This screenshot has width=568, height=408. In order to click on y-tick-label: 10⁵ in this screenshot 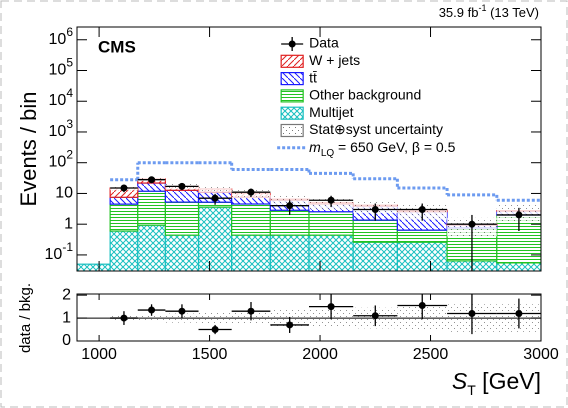, I will do `click(61, 67)`.